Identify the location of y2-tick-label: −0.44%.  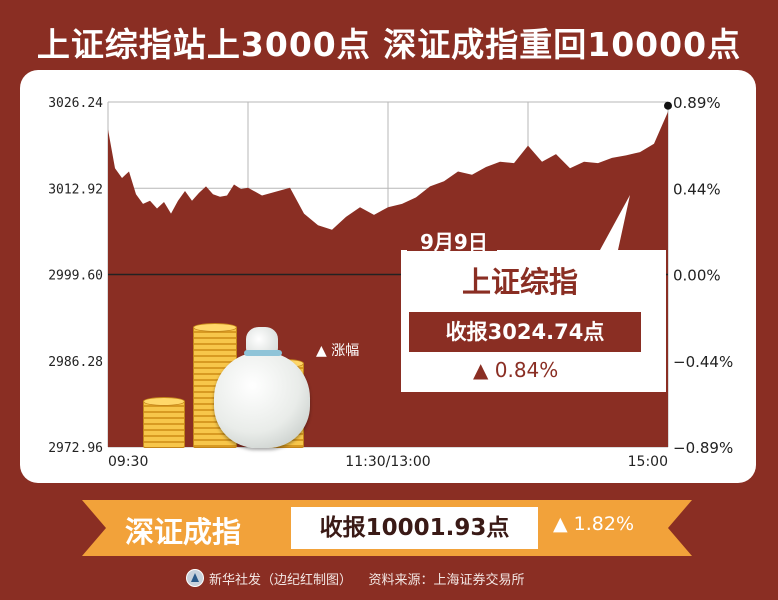
(703, 362).